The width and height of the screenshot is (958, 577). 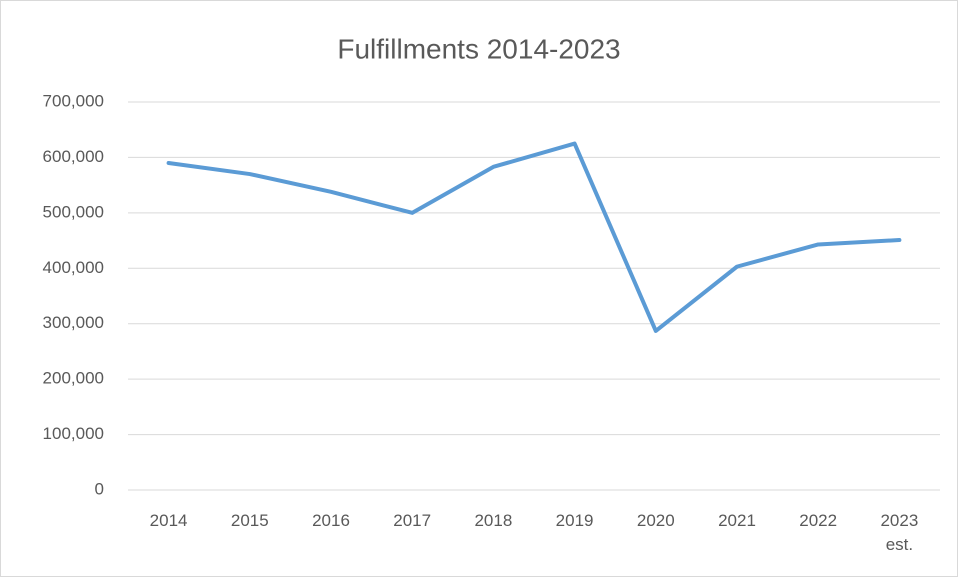 What do you see at coordinates (574, 520) in the screenshot?
I see `x-tick-label: 2019` at bounding box center [574, 520].